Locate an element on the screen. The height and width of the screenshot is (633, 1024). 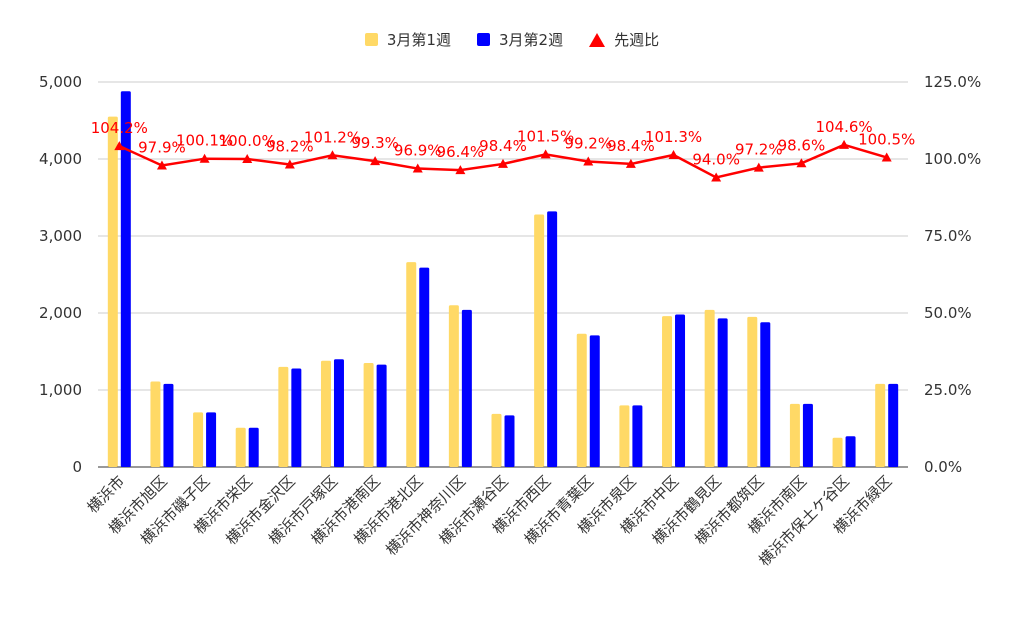
legend-item-ratio: 先週比 is located at coordinates (624, 39).